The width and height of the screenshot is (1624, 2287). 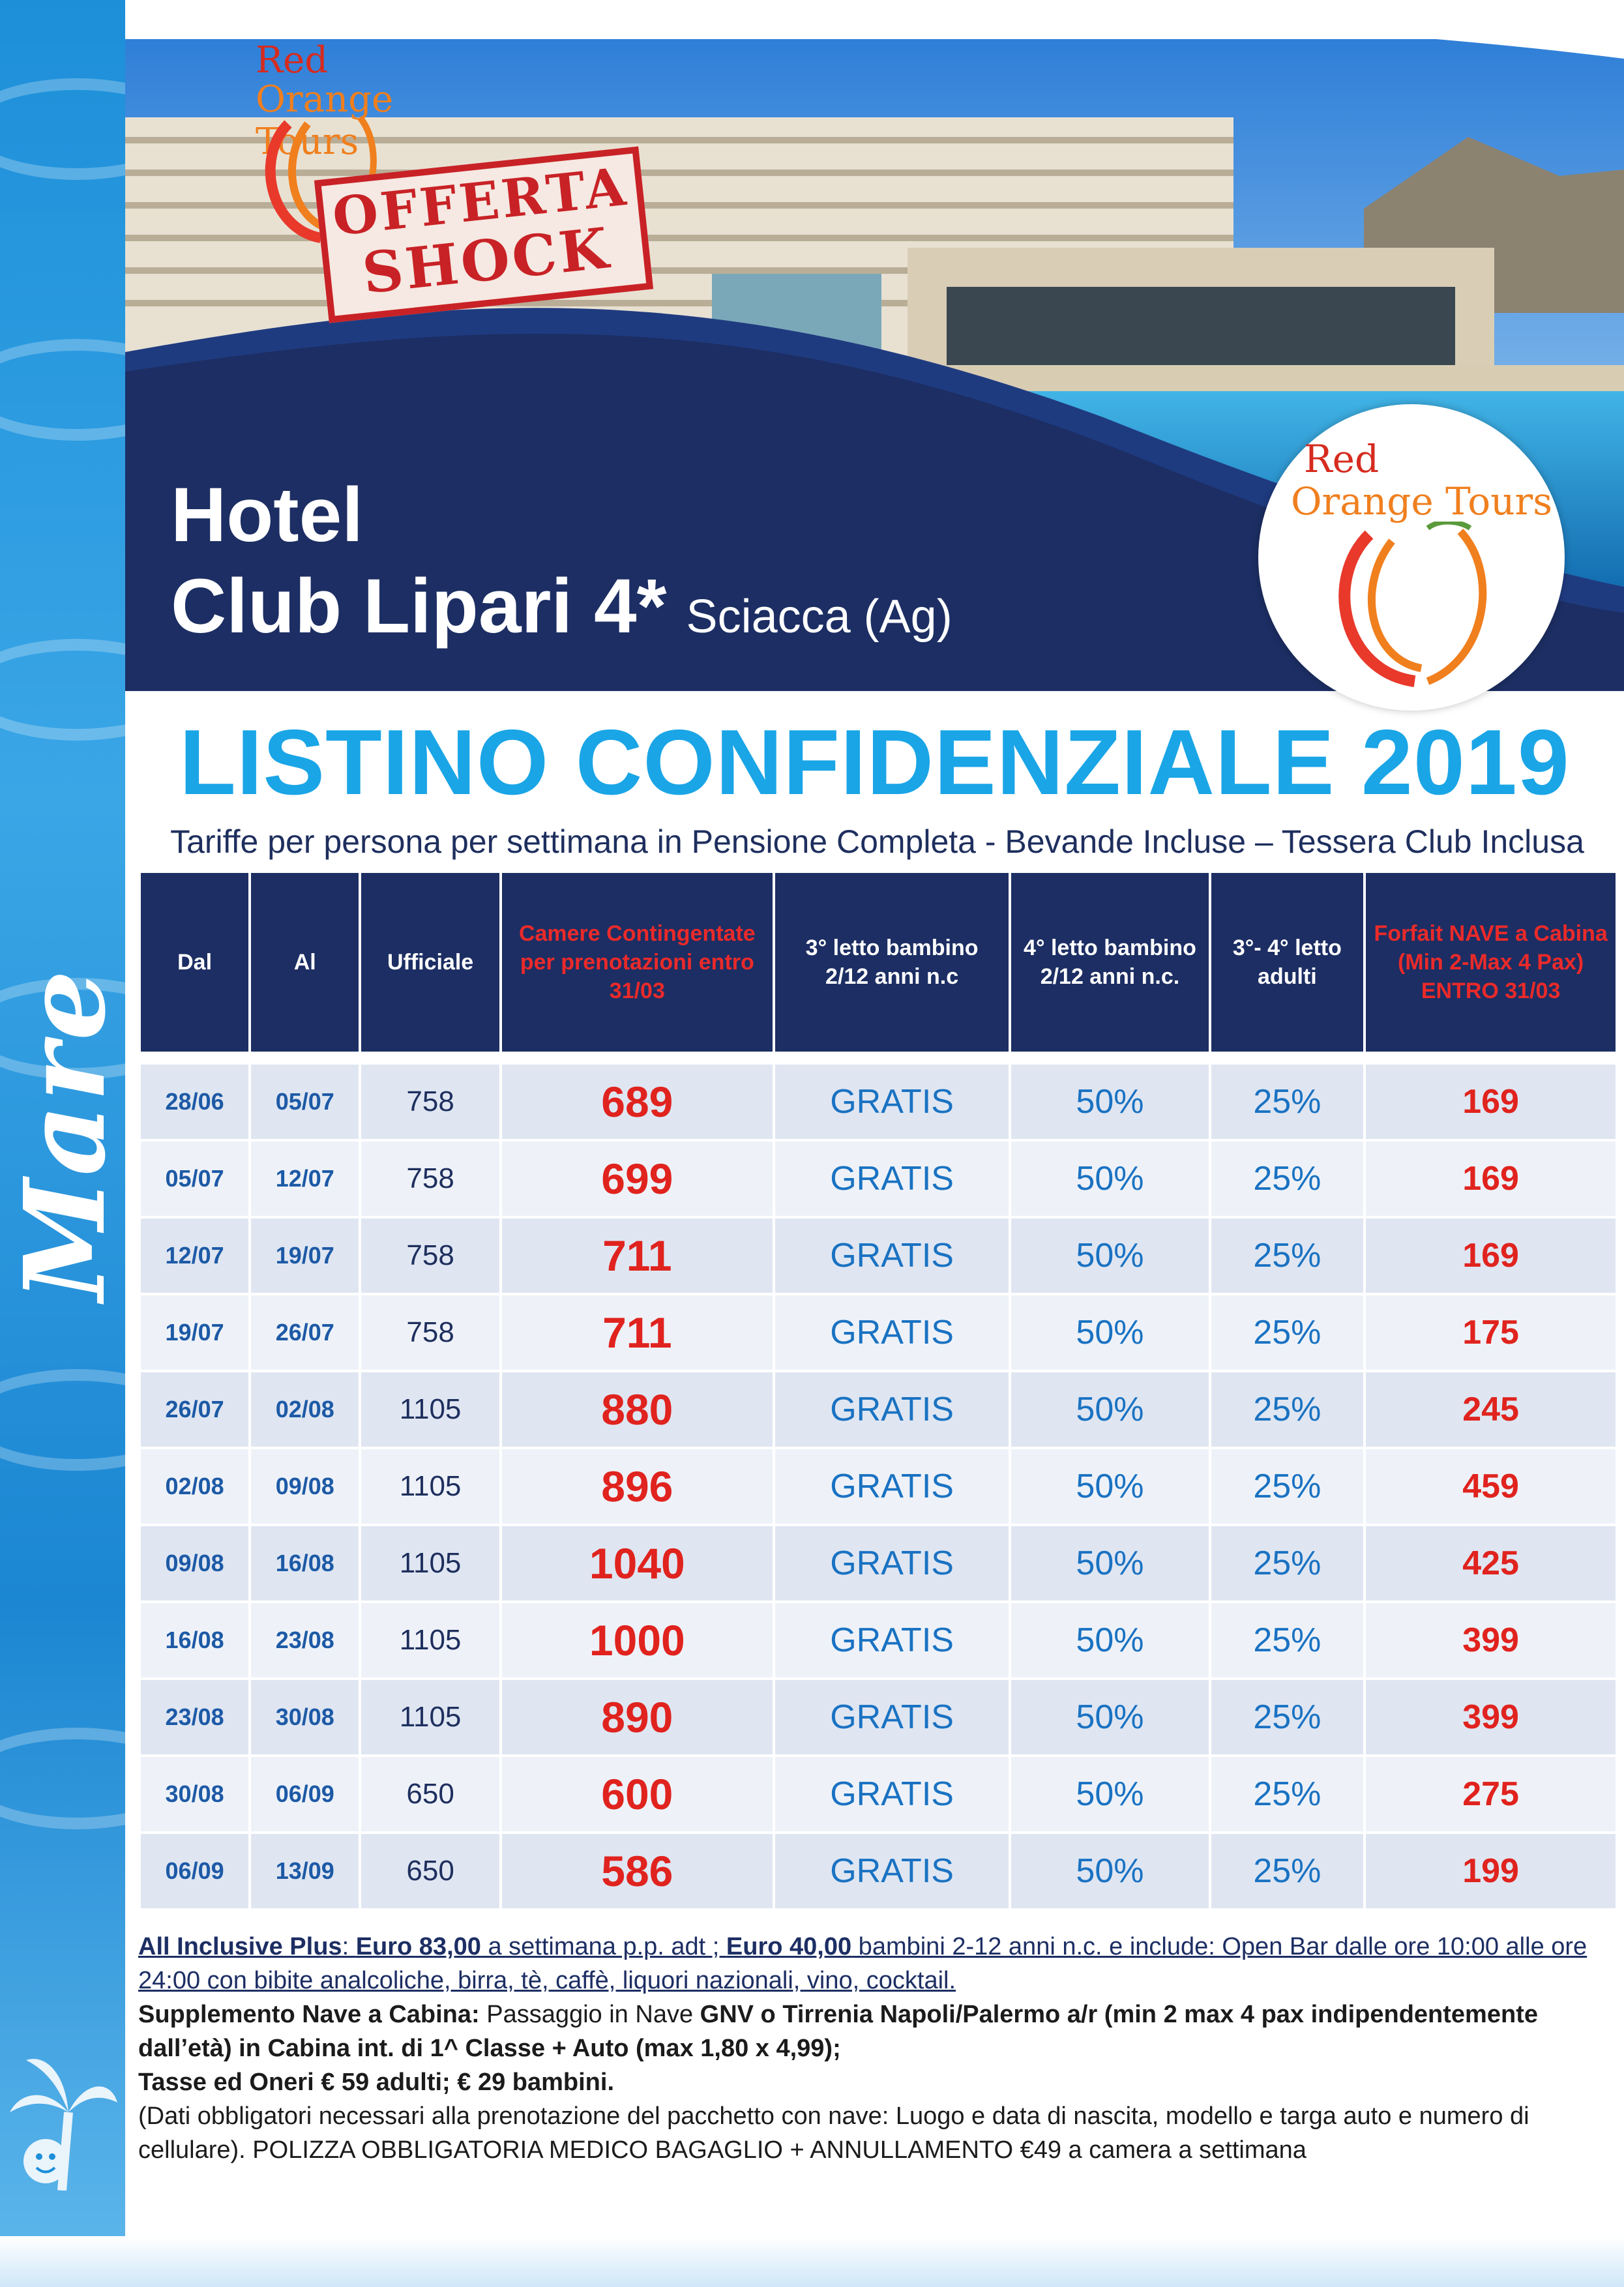 I want to click on cell-al: 26/07, so click(x=305, y=1332).